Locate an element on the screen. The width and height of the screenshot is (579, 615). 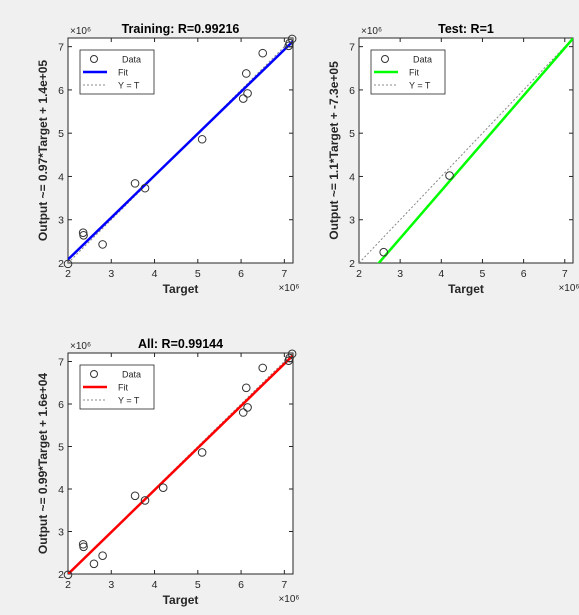
y-axis-label: Output ~= 0.99*Target + 1.6e+04 is located at coordinates (43, 464).